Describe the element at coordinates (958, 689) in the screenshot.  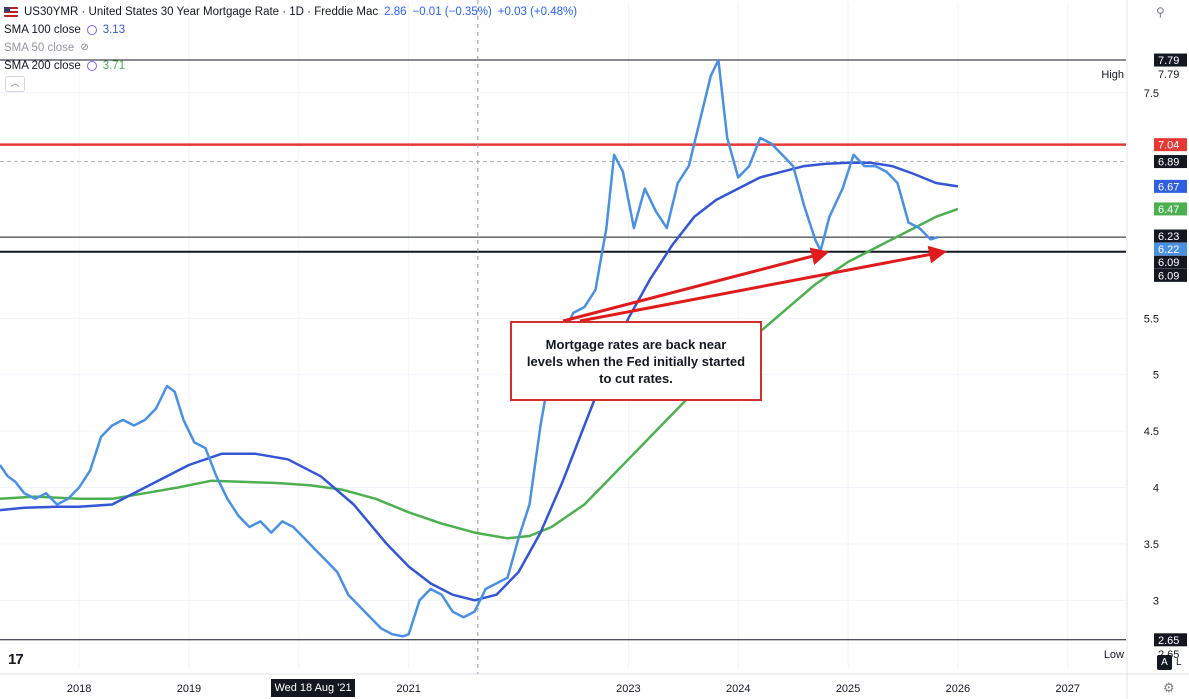
I see `x-tick-label: 2026` at that location.